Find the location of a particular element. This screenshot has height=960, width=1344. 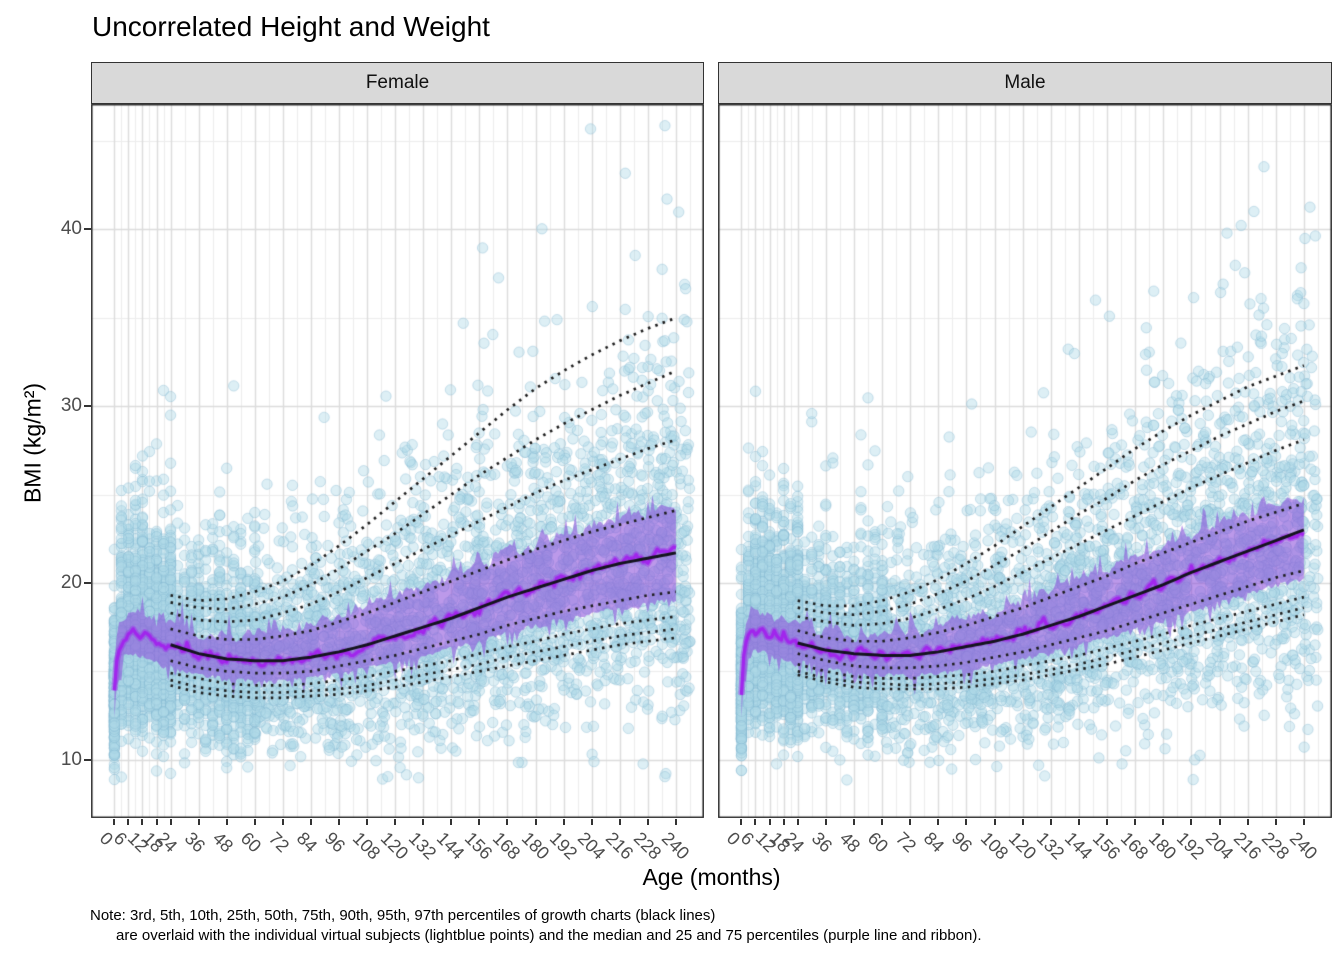

facet-strip-label-male: Male is located at coordinates (1025, 82).